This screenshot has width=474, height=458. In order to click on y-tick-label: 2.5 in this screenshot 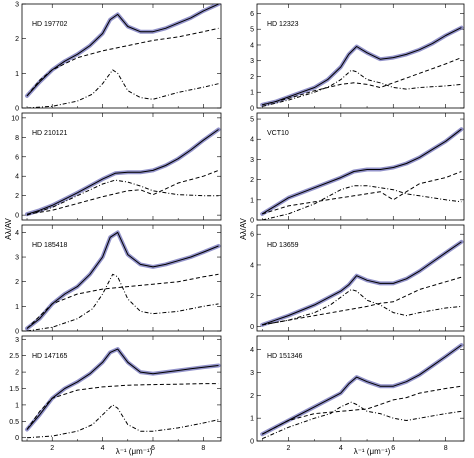, I will do `click(14, 356)`.